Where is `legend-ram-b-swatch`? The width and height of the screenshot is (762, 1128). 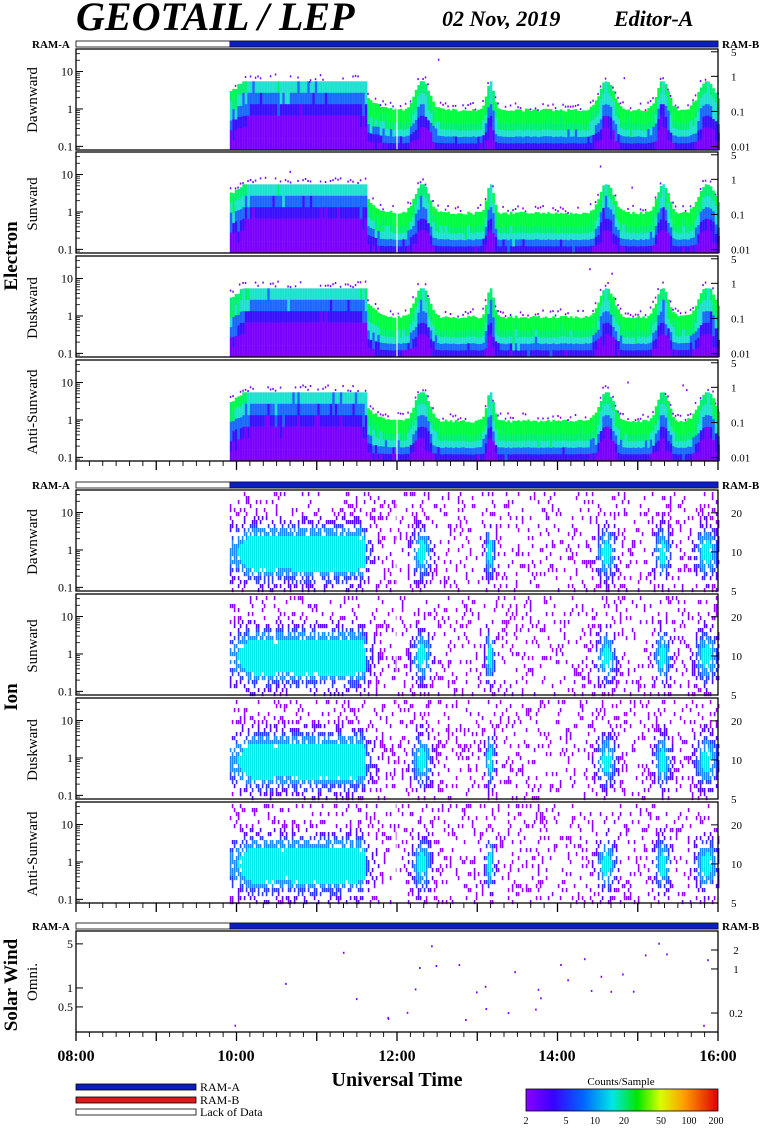
legend-ram-b-swatch is located at coordinates (136, 1100).